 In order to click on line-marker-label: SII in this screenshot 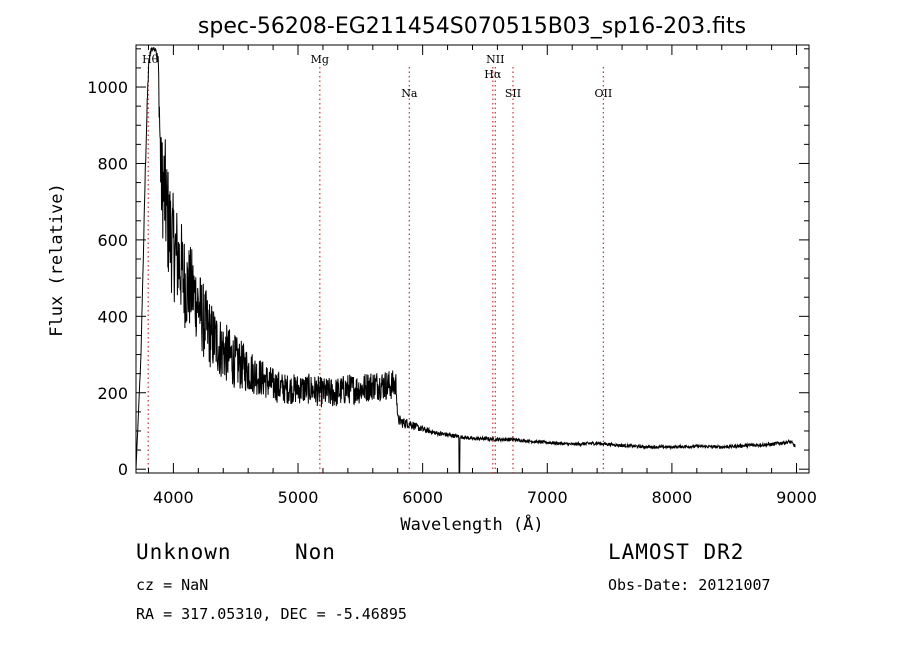, I will do `click(513, 93)`.